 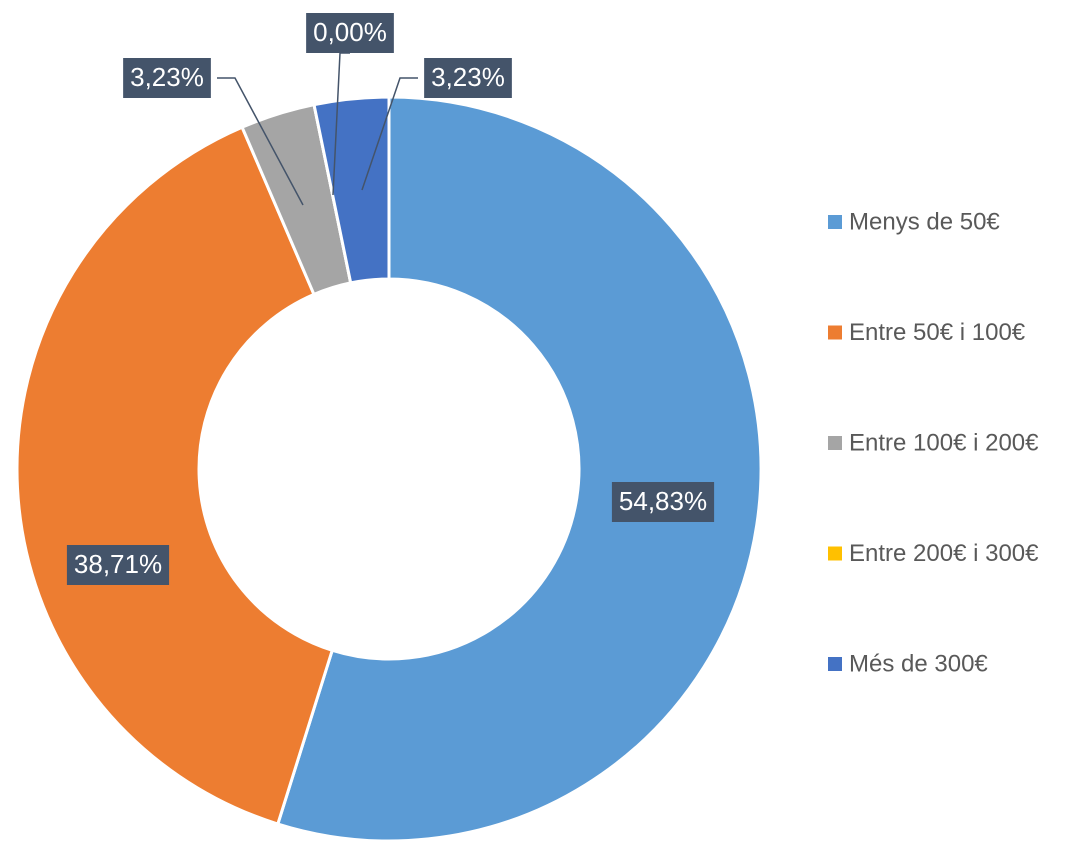 I want to click on legend-label: Entre 200€ i 300€, so click(x=944, y=553).